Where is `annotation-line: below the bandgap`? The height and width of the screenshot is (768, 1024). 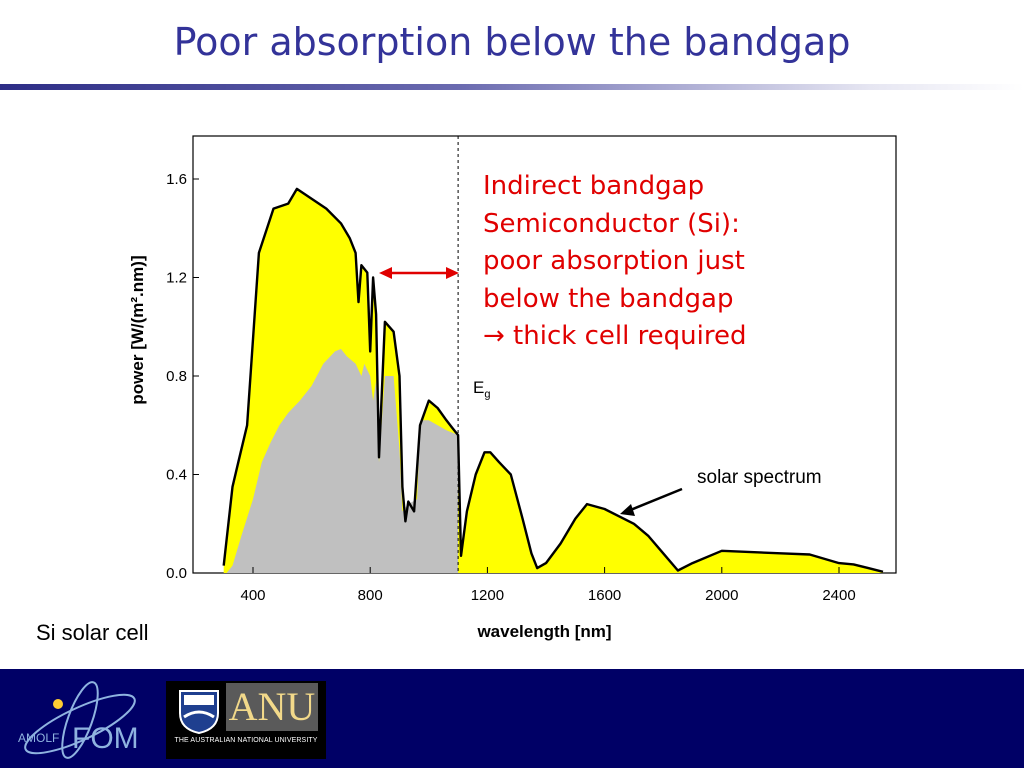
annotation-line: below the bandgap is located at coordinates (608, 298).